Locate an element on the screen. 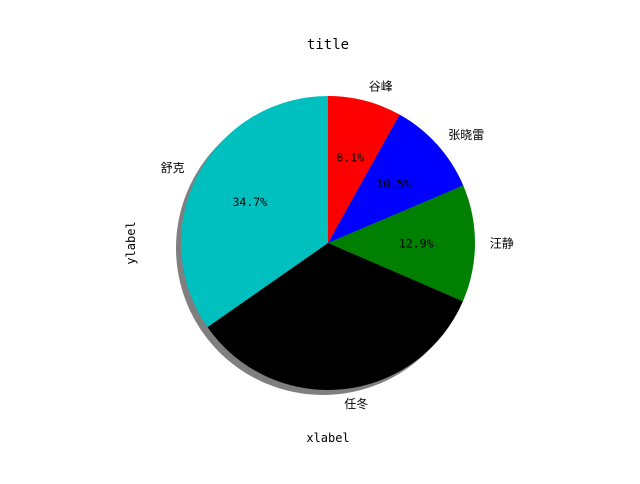  percent-label: 10.5% is located at coordinates (393, 184).